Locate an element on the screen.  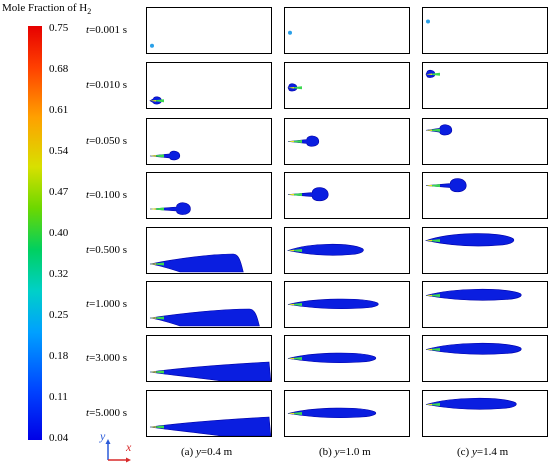
axis-triad-icon is located at coordinates (118, 451).